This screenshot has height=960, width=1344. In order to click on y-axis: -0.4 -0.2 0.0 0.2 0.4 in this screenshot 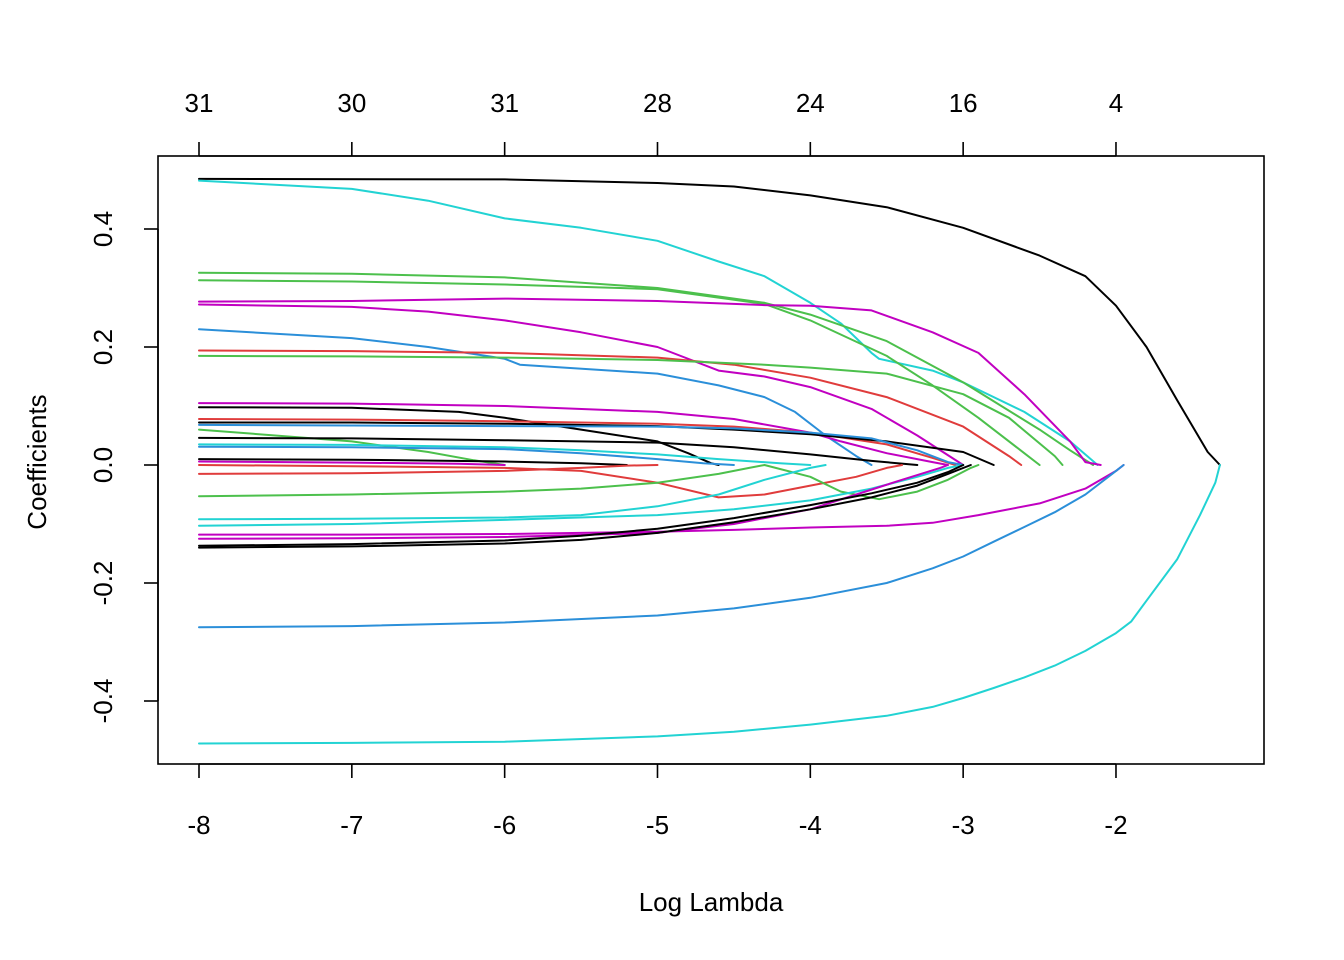, I will do `click(123, 467)`.